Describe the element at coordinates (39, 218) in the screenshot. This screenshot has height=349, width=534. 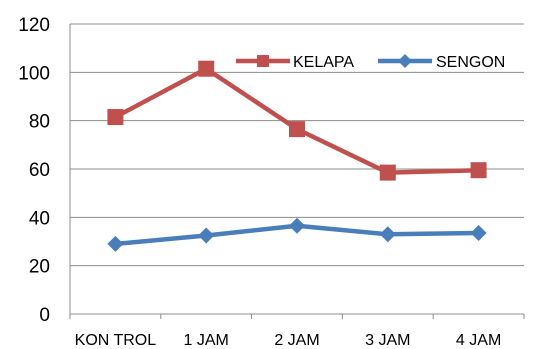
I see `y-tick-label: 40` at that location.